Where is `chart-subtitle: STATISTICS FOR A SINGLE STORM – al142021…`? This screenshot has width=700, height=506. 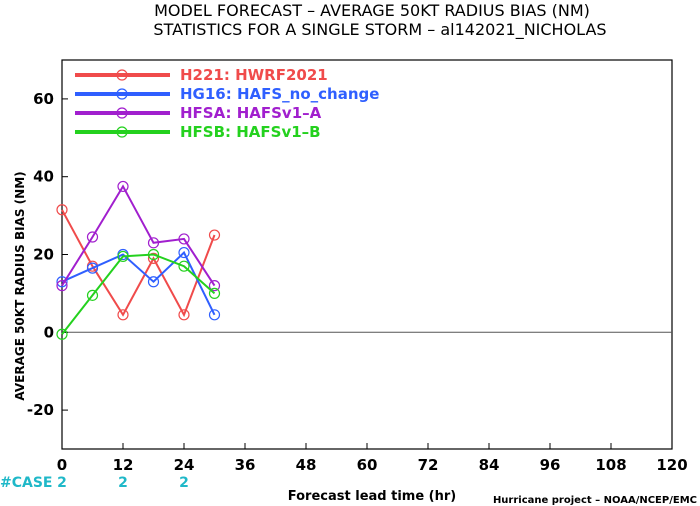 chart-subtitle: STATISTICS FOR A SINGLE STORM – al142021… is located at coordinates (379, 30).